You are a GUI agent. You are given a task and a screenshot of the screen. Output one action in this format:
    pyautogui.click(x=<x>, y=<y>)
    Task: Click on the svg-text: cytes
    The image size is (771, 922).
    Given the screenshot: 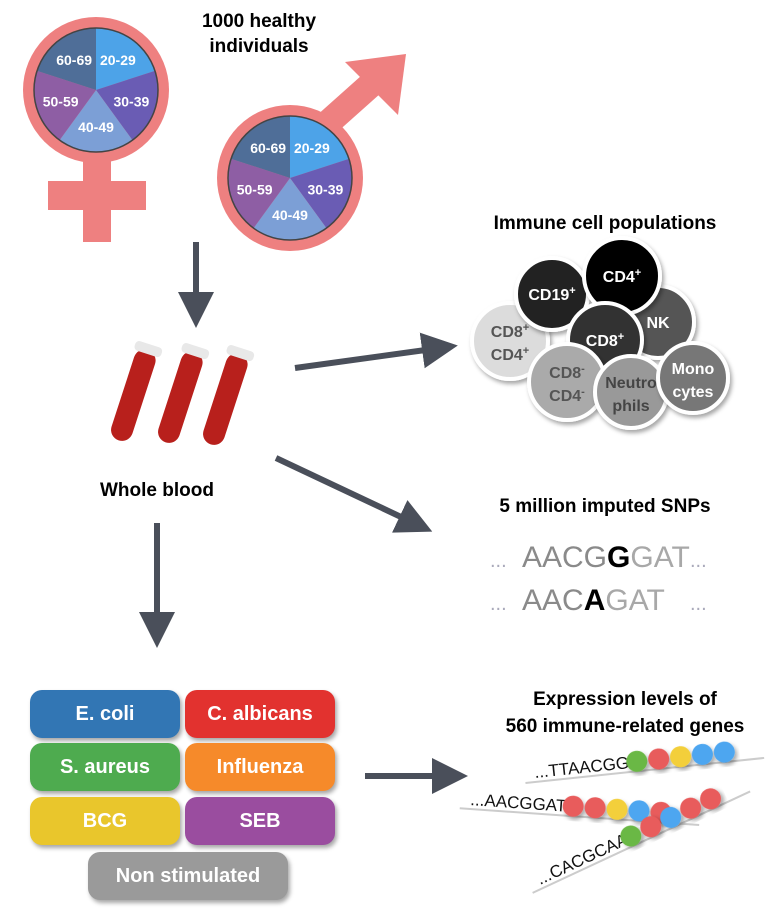 What is the action you would take?
    pyautogui.click(x=693, y=392)
    